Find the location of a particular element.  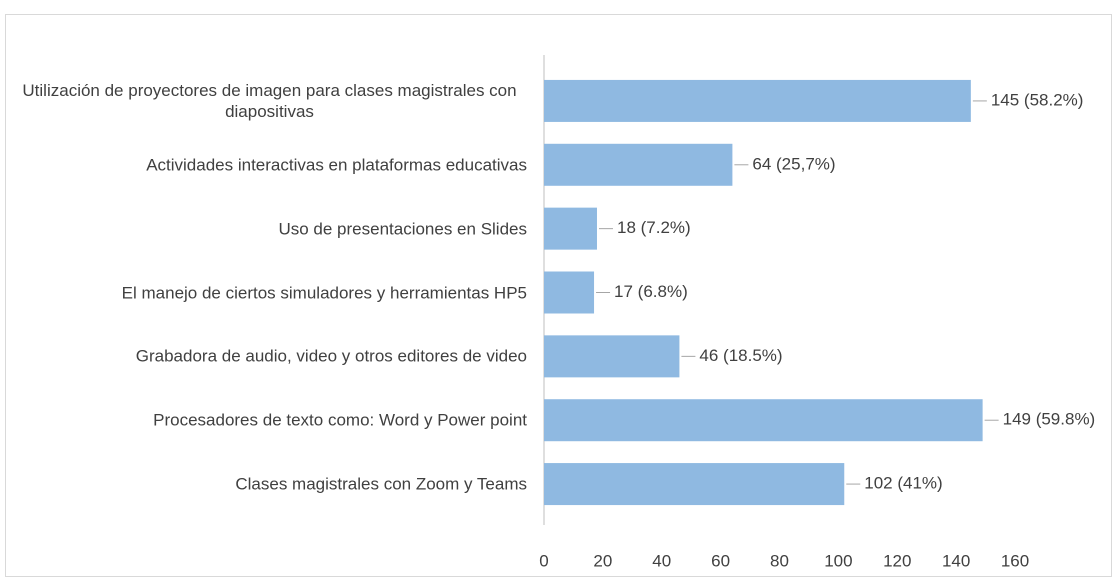

data-label: 102 (41%) is located at coordinates (903, 483).